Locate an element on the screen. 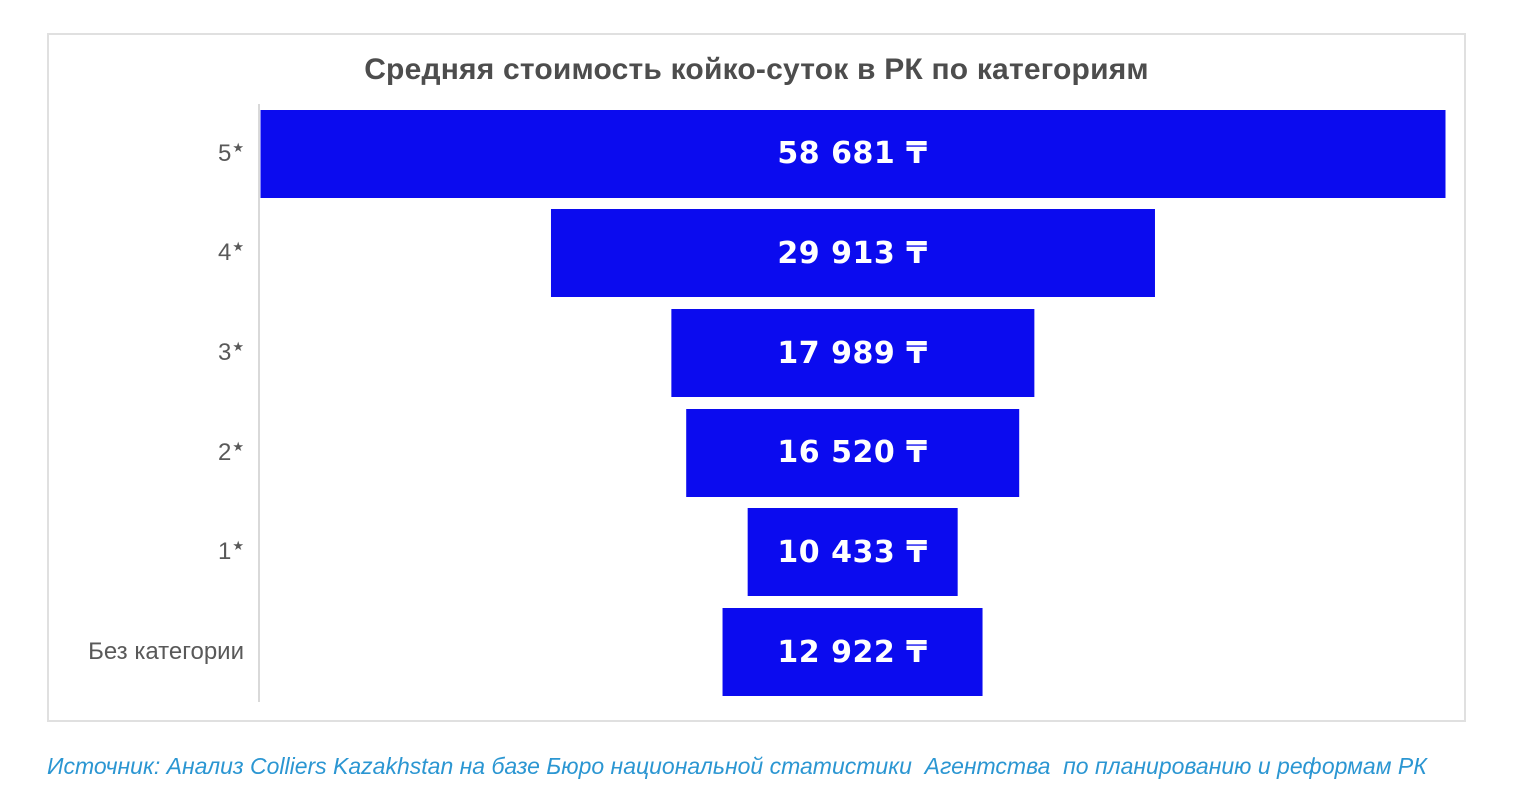 Image resolution: width=1515 pixels, height=803 pixels. bar-value-label: 12 922 ₸ is located at coordinates (852, 652).